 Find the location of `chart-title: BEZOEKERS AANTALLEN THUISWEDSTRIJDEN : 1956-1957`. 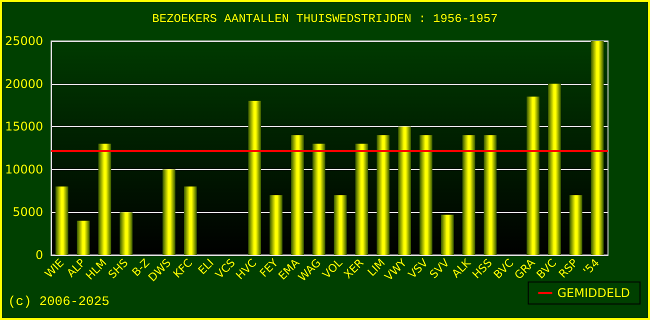

chart-title: BEZOEKERS AANTALLEN THUISWEDSTRIJDEN : 1956-1957 is located at coordinates (325, 19).